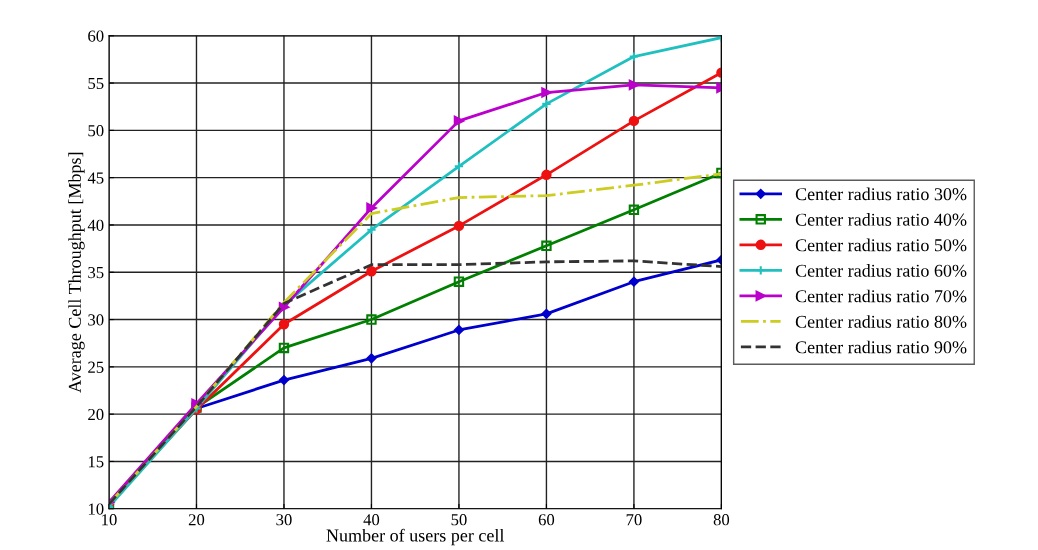 This screenshot has width=1038, height=550. I want to click on x-tick-label: 60, so click(546, 520).